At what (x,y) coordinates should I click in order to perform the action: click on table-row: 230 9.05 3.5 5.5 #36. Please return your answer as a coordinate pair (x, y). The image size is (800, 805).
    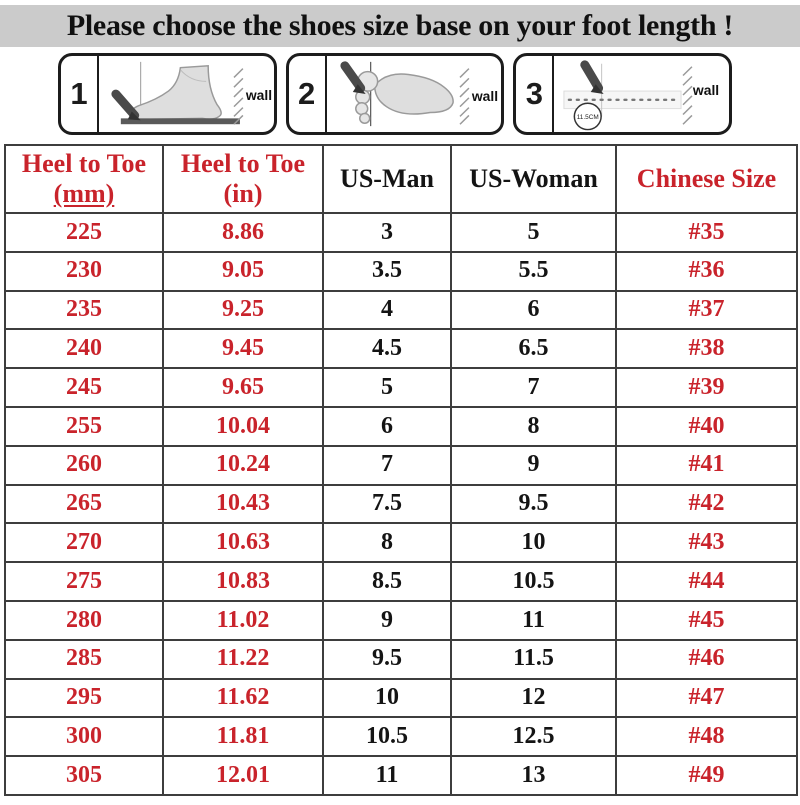
    Looking at the image, I should click on (401, 271).